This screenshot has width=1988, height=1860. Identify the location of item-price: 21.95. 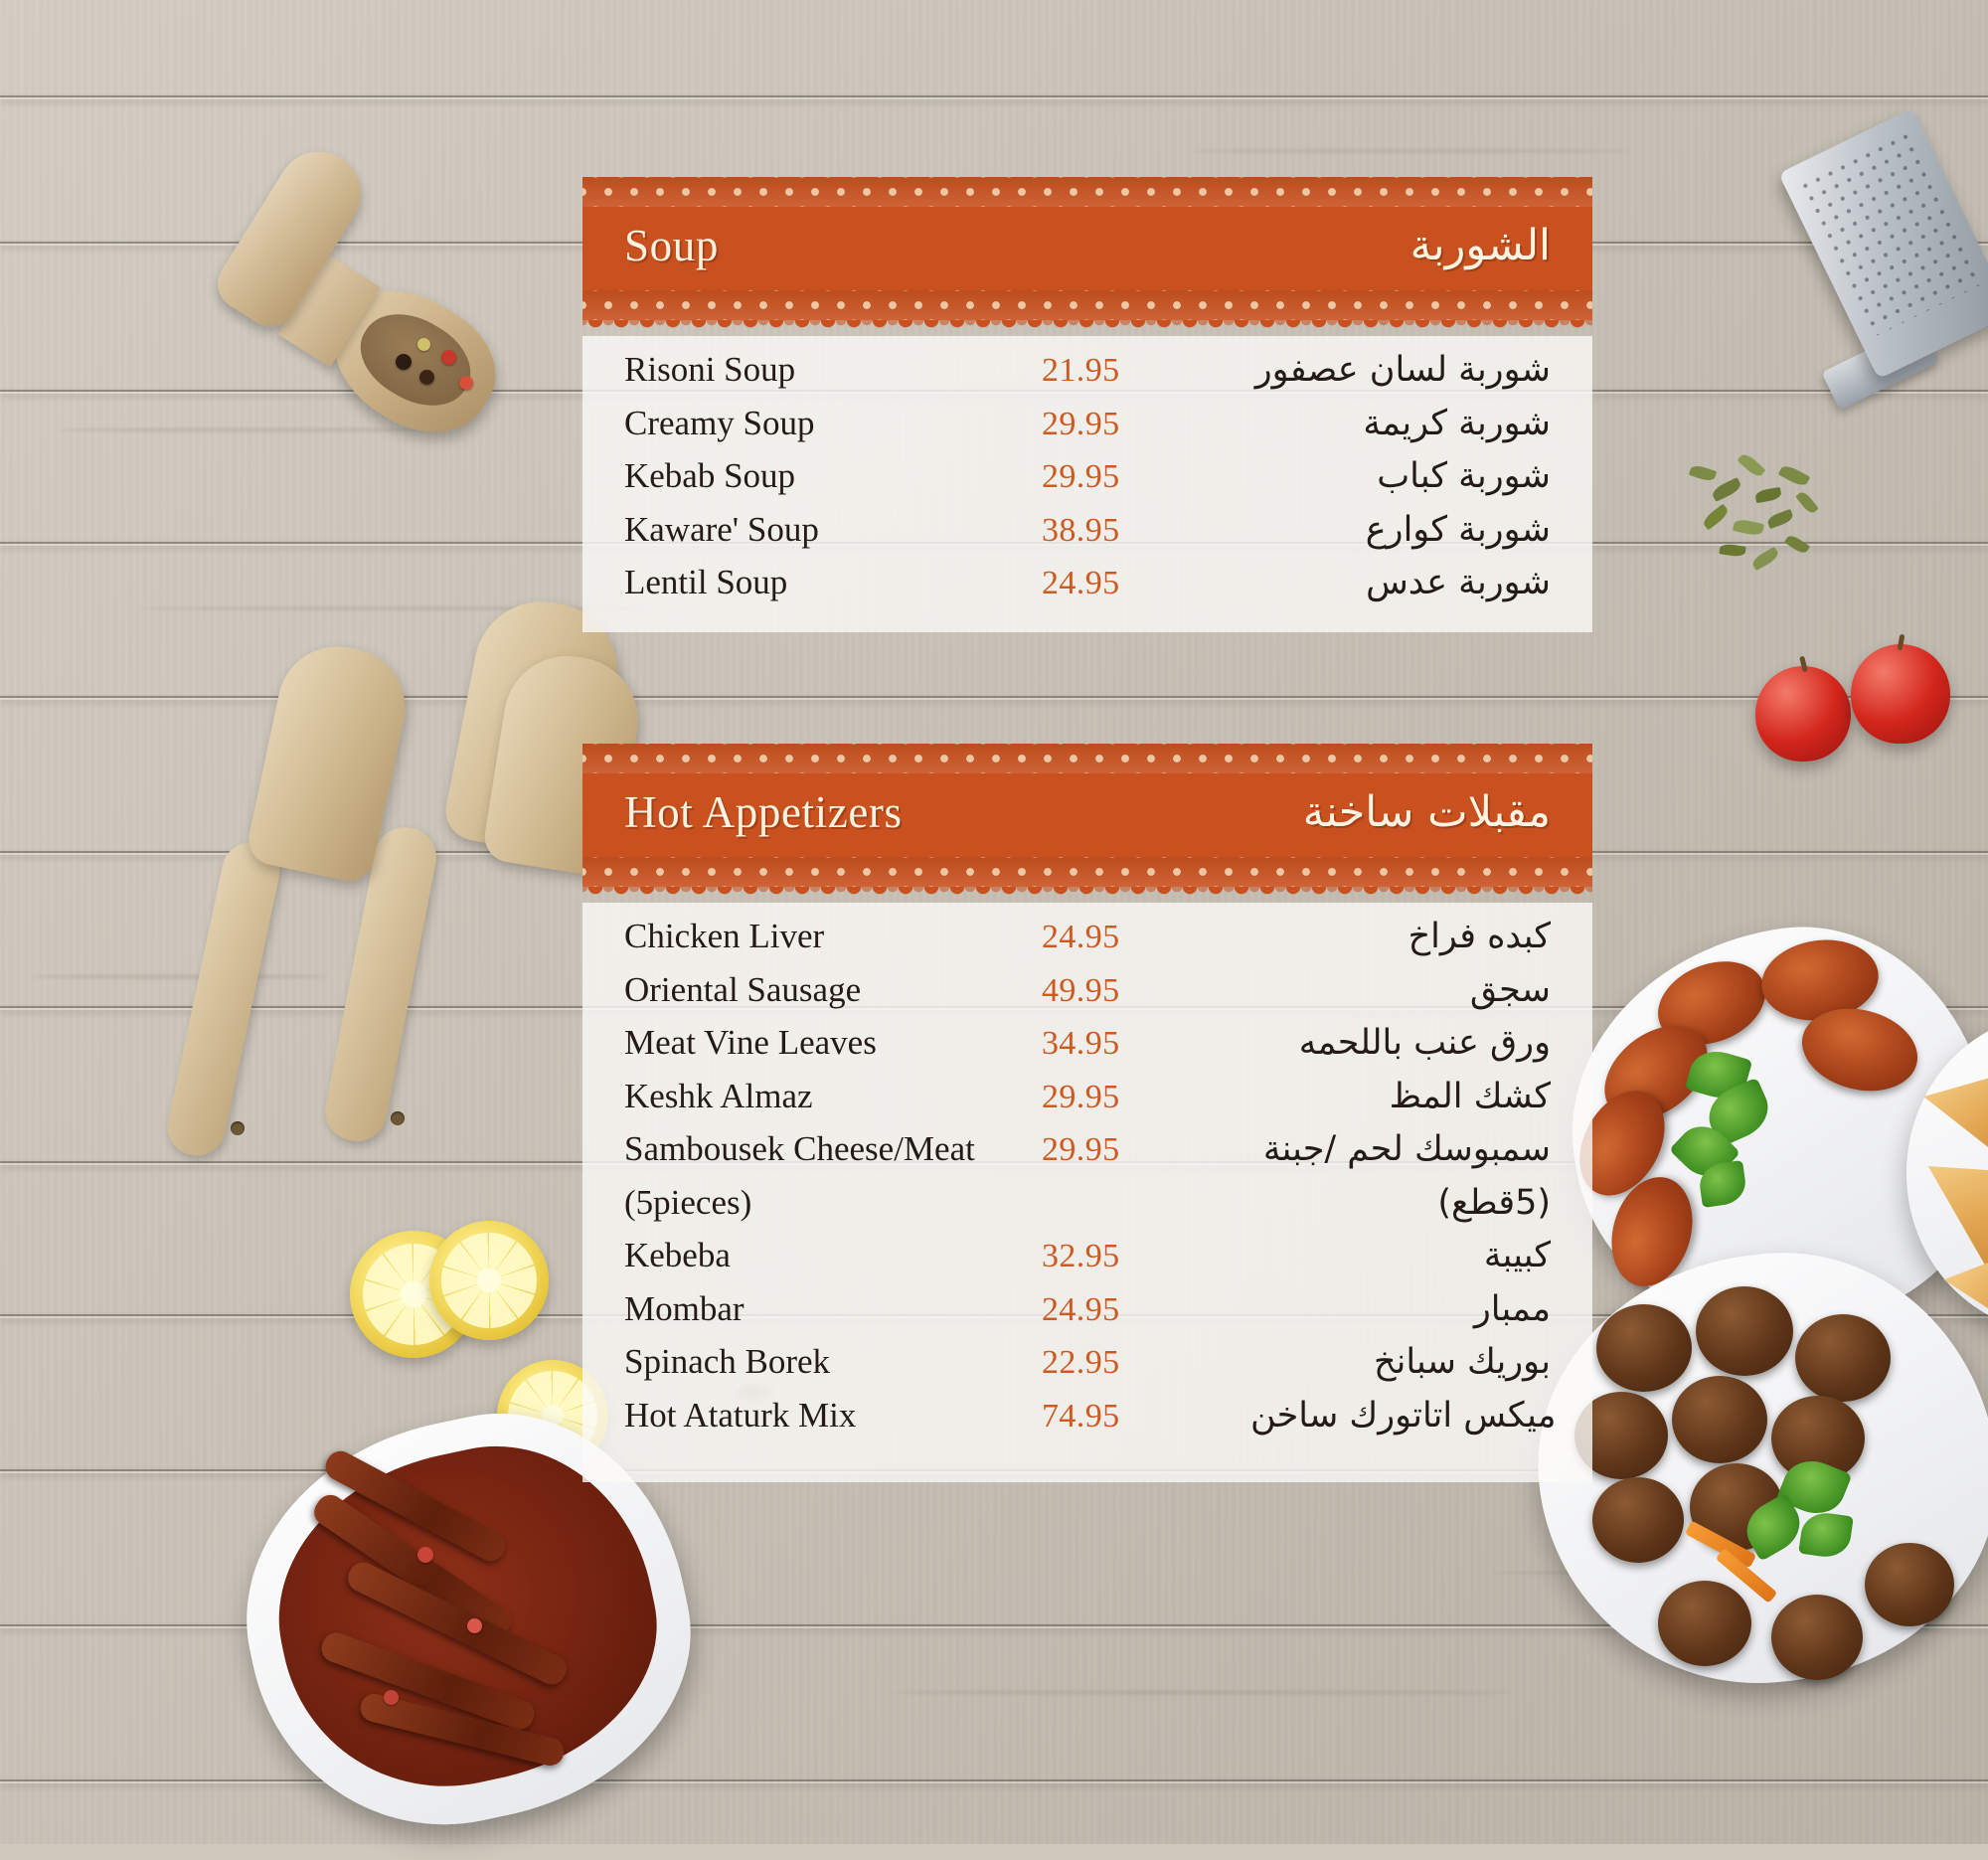
(1081, 370).